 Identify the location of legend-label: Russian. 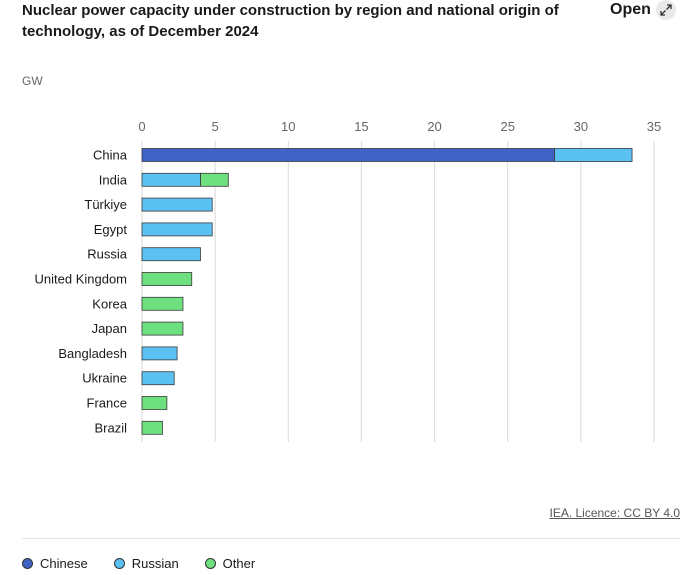
(155, 563).